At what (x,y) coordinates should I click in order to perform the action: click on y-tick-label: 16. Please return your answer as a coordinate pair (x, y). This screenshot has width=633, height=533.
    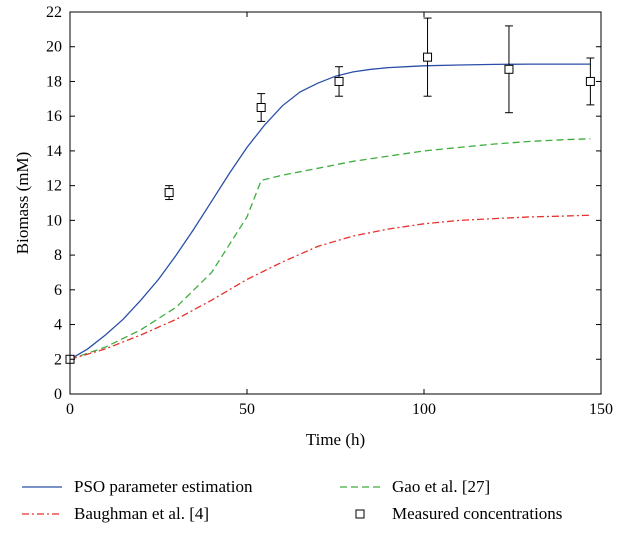
    Looking at the image, I should click on (54, 116).